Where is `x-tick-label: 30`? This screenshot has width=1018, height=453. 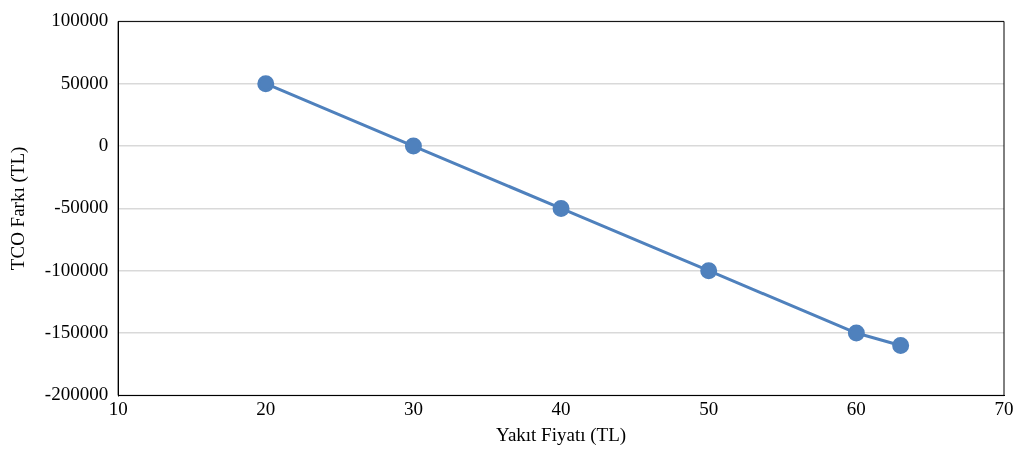 x-tick-label: 30 is located at coordinates (413, 408).